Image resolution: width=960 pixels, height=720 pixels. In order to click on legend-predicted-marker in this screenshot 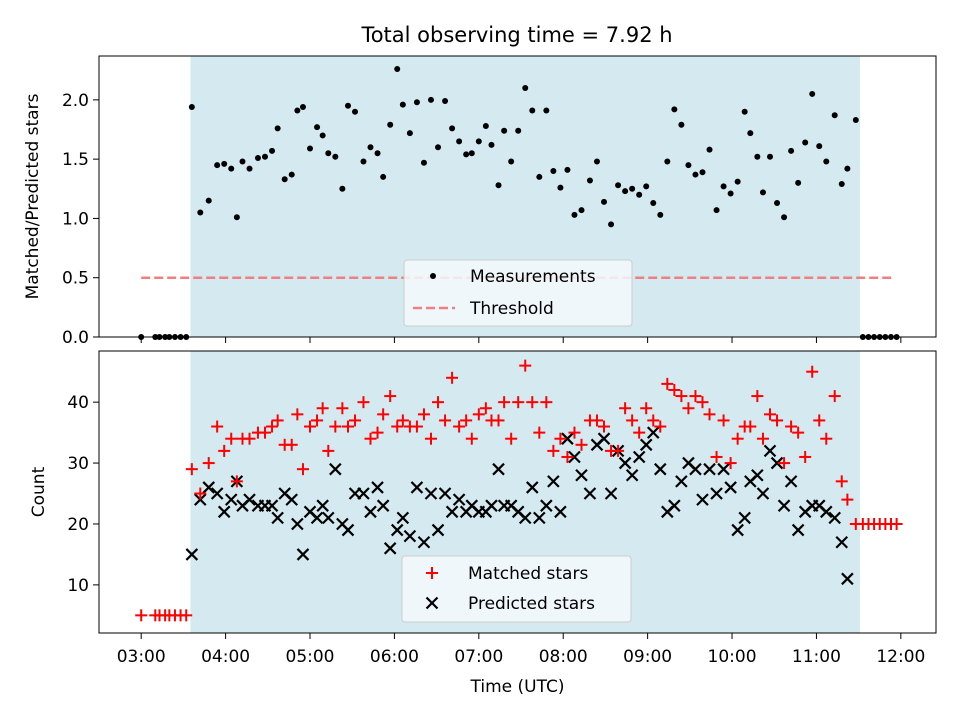, I will do `click(432, 603)`.